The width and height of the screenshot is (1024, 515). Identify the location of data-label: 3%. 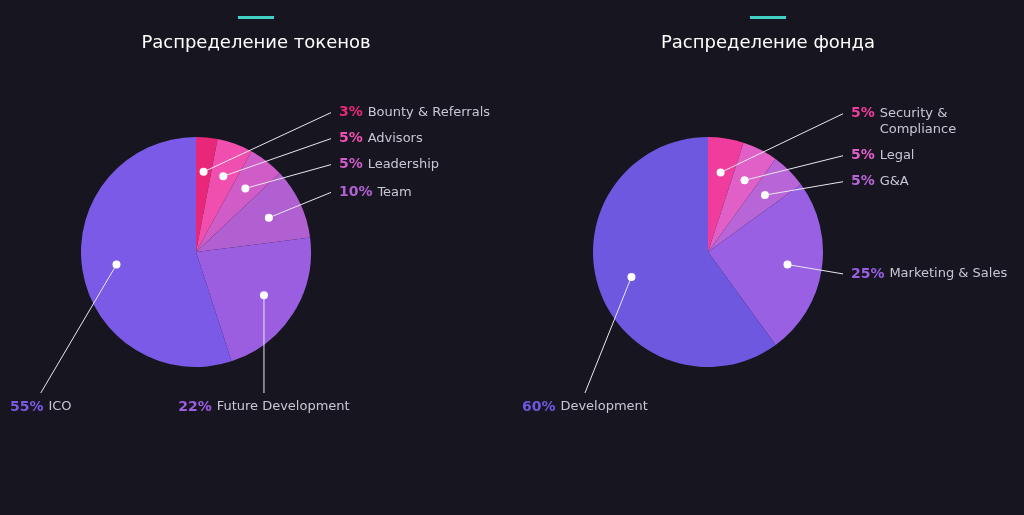
(351, 111).